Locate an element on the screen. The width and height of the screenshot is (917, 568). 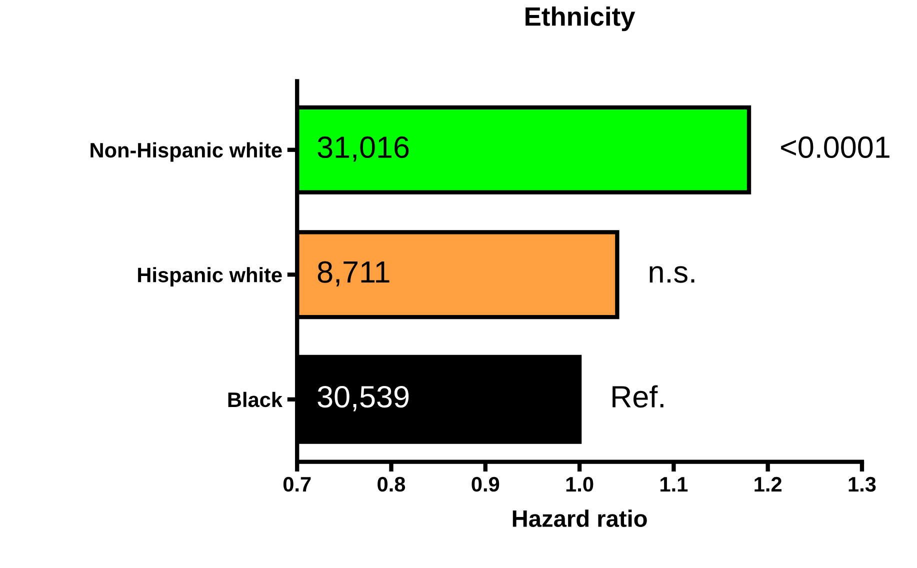
x-tick-label: 1.3 is located at coordinates (862, 484).